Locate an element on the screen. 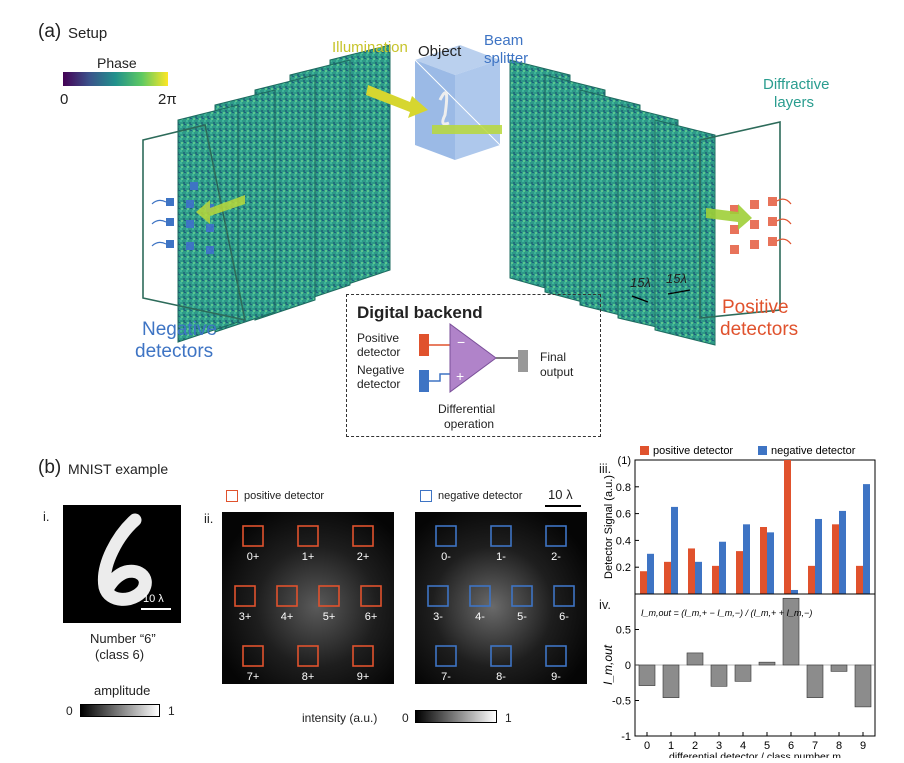  diff-y-label: I_m,out is located at coordinates (608, 664).